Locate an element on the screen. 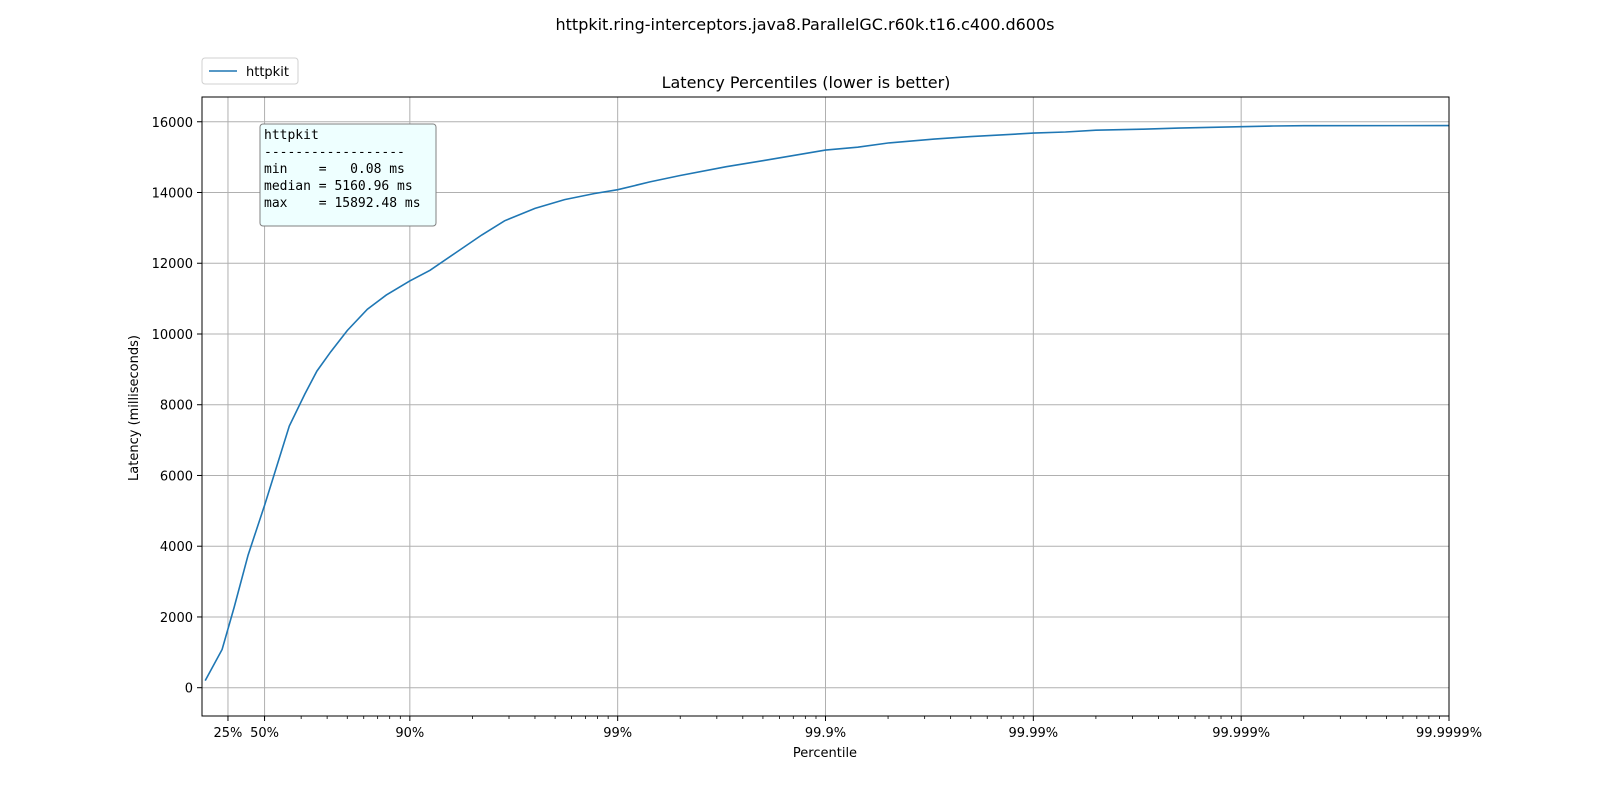 Image resolution: width=1600 pixels, height=800 pixels. y-tick-label: 14000 is located at coordinates (172, 194).